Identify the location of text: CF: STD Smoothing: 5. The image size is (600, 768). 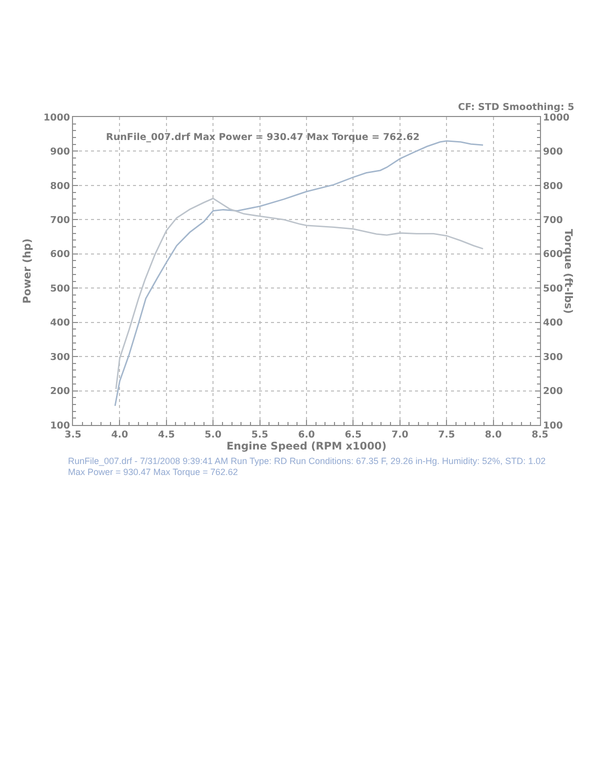
(516, 107).